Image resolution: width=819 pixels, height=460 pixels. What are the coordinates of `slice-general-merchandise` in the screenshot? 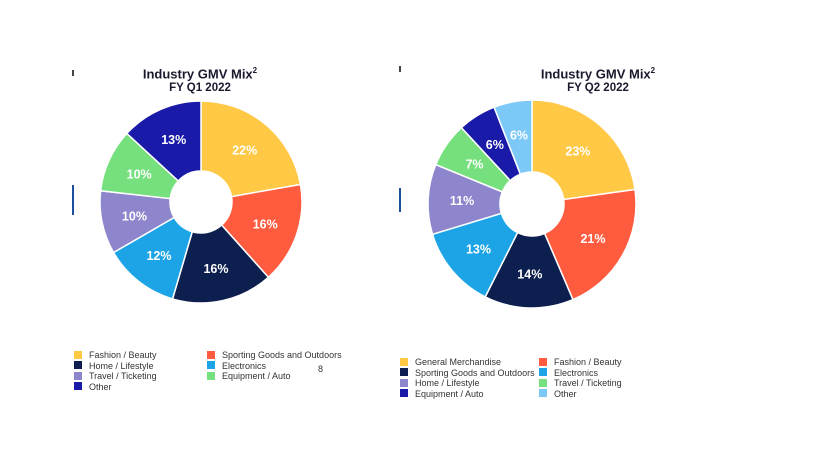 It's located at (583, 150).